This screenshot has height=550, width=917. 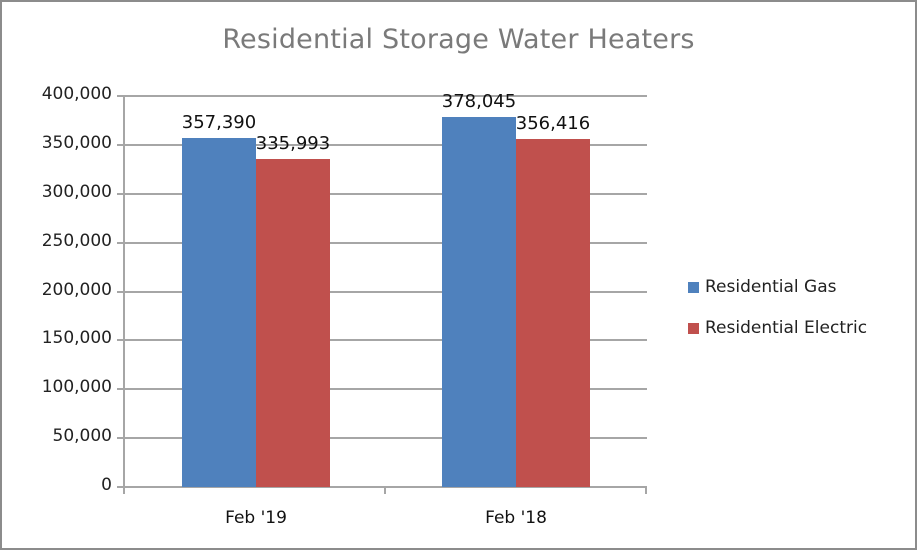 What do you see at coordinates (479, 102) in the screenshot?
I see `data-label: 378,045` at bounding box center [479, 102].